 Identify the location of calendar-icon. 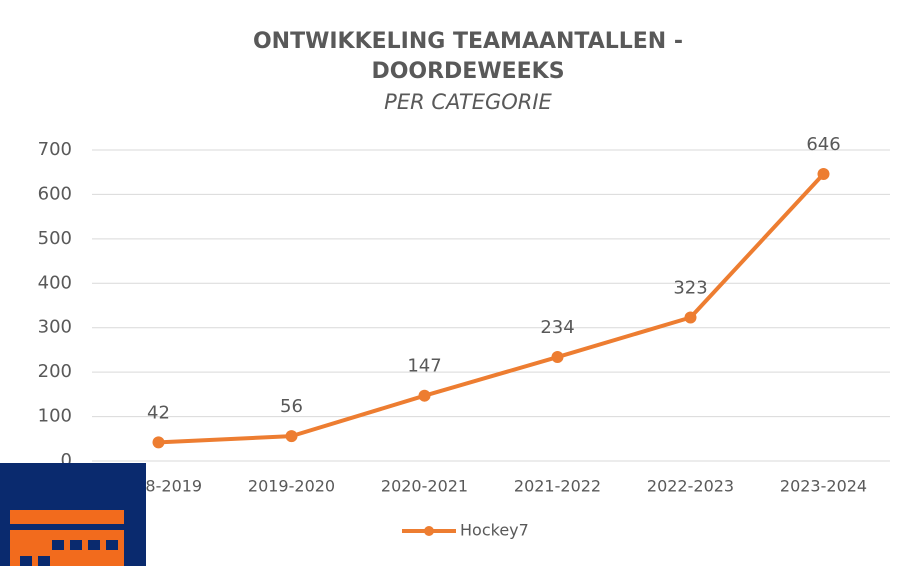
(73, 514).